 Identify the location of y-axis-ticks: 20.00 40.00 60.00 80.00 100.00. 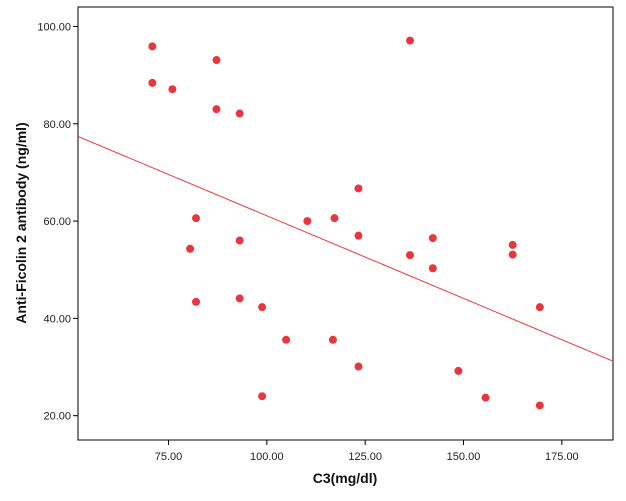
(57, 222).